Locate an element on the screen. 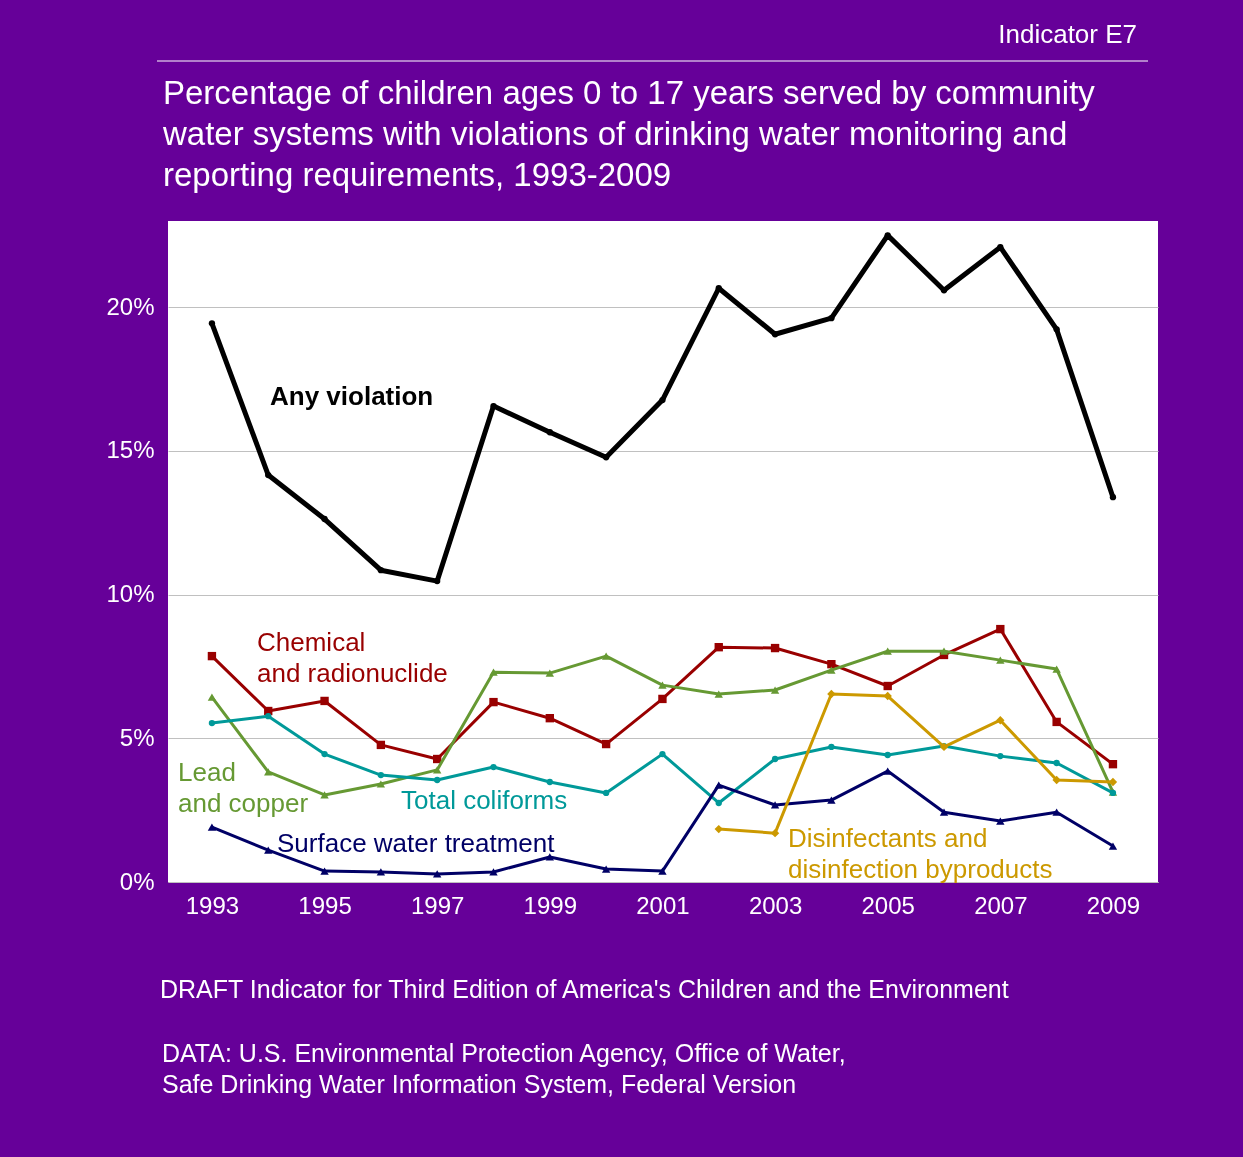 This screenshot has width=1243, height=1157. series-label: Surface water treatment is located at coordinates (416, 843).